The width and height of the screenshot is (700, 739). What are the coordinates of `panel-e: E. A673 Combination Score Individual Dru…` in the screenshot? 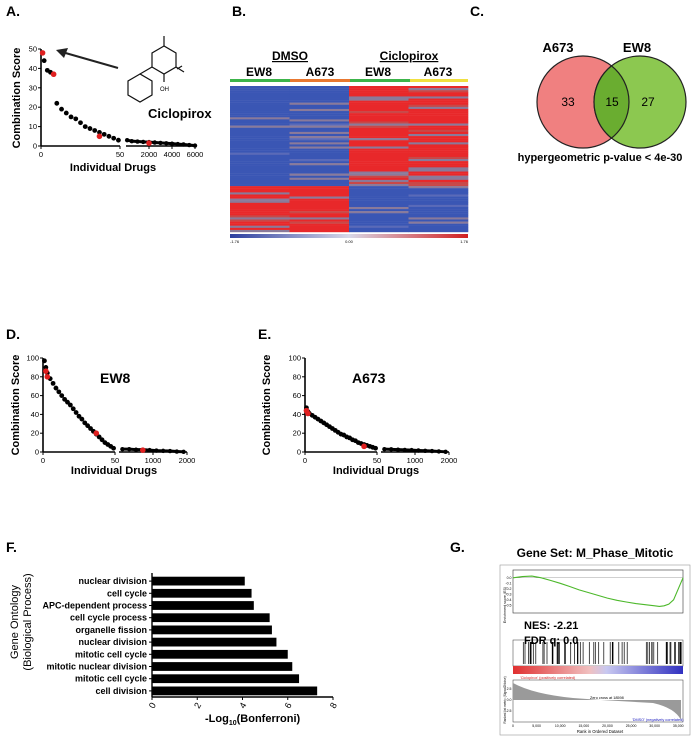 It's located at (357, 401).